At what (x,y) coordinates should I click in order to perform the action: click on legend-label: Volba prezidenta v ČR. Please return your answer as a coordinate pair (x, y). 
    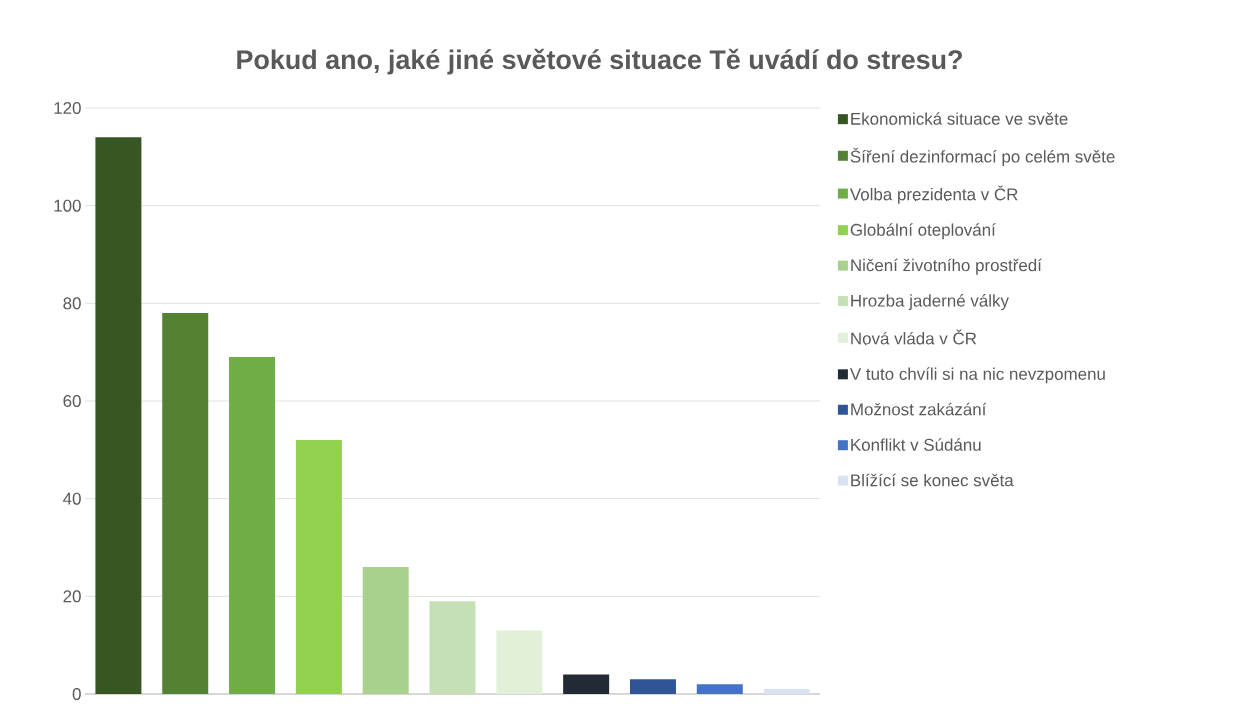
    Looking at the image, I should click on (933, 194).